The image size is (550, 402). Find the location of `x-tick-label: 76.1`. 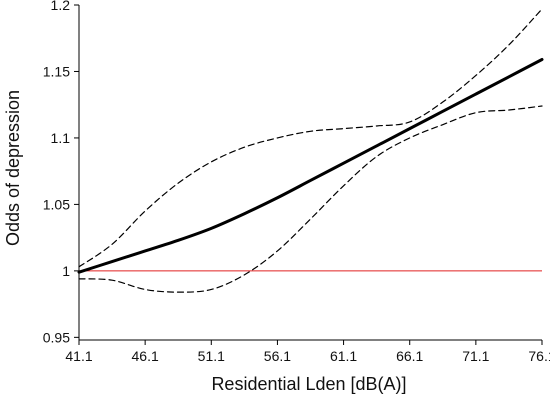

x-tick-label: 76.1 is located at coordinates (539, 356).